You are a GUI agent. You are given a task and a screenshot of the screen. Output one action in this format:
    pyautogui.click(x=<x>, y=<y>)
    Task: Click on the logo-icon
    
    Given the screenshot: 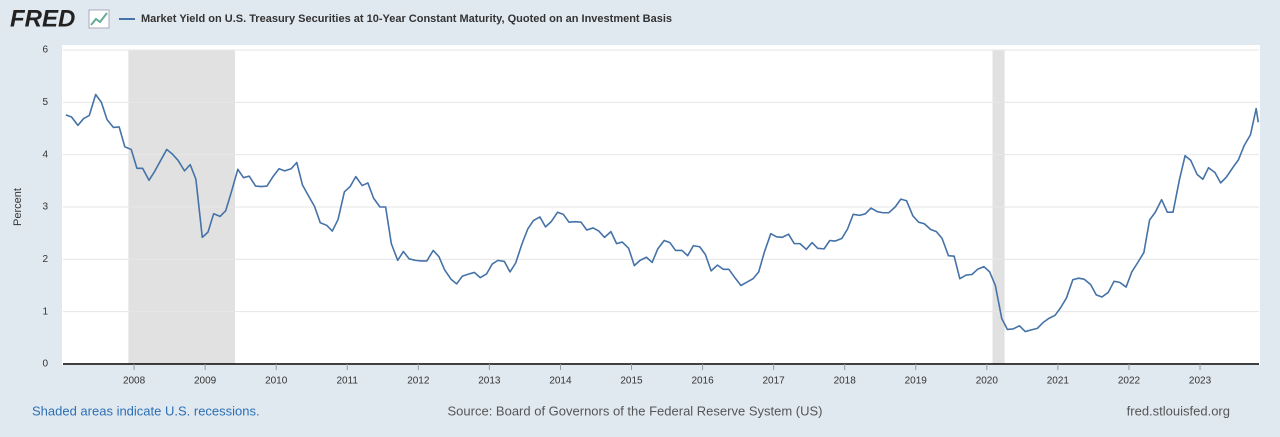 What is the action you would take?
    pyautogui.click(x=99, y=19)
    